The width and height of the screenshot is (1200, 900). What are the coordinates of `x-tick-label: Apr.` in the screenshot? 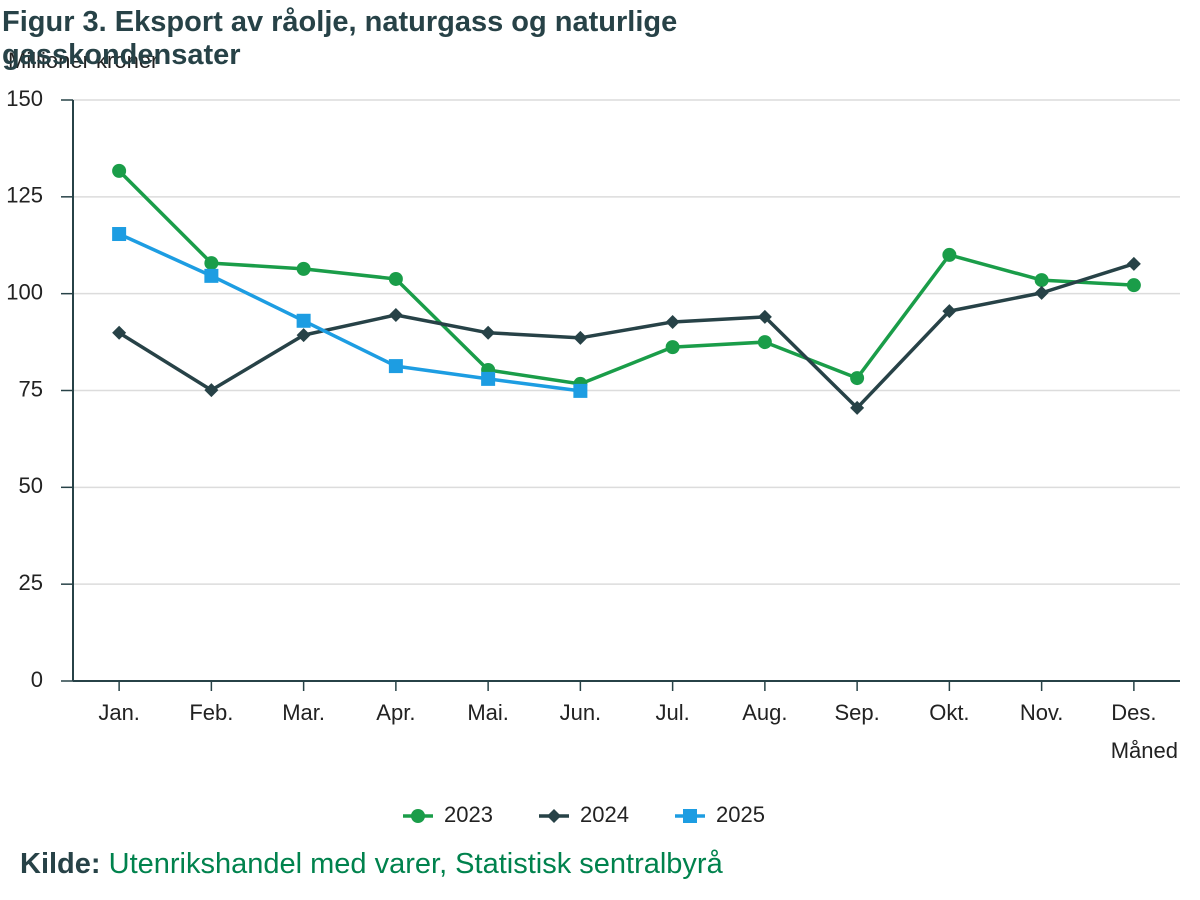 It's located at (395, 712).